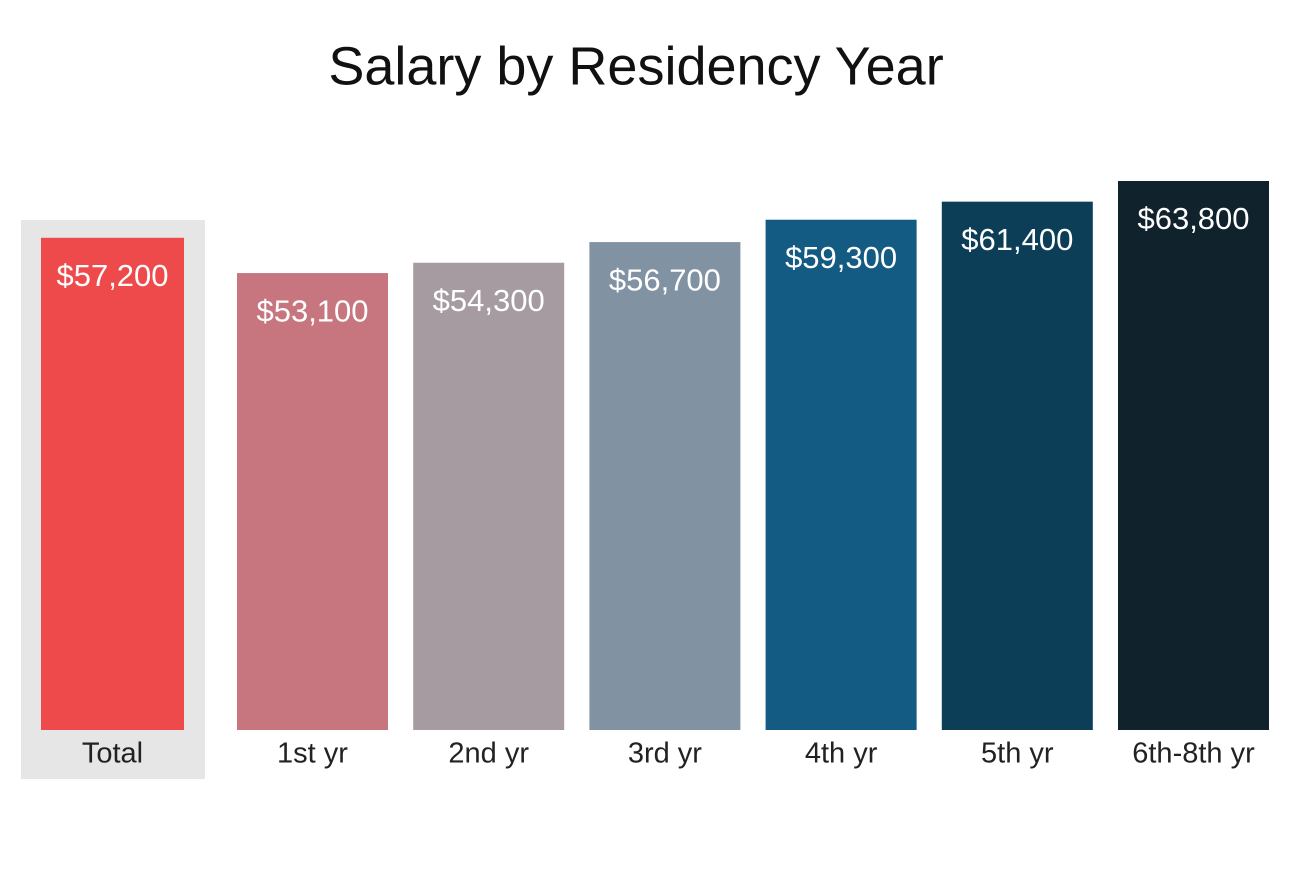 This screenshot has height=878, width=1290. Describe the element at coordinates (635, 66) in the screenshot. I see `chart-title: Salary by Residency Year` at that location.